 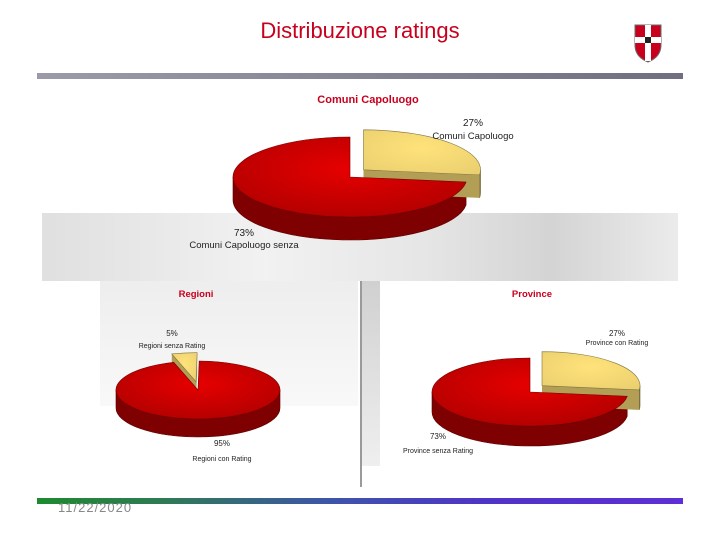 What do you see at coordinates (648, 43) in the screenshot?
I see `coat-of-arms-logo` at bounding box center [648, 43].